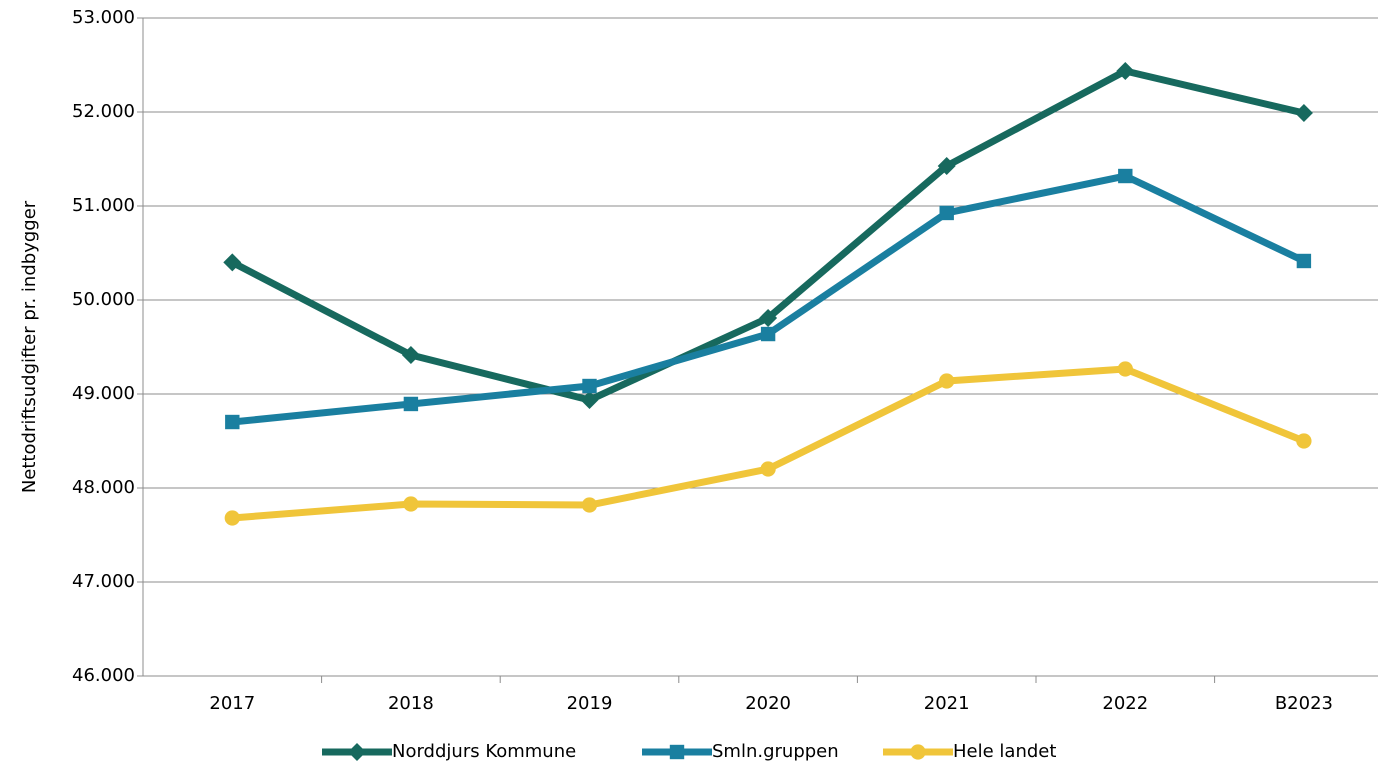 The image size is (1381, 778). I want to click on x-tick-label: 2019, so click(590, 703).